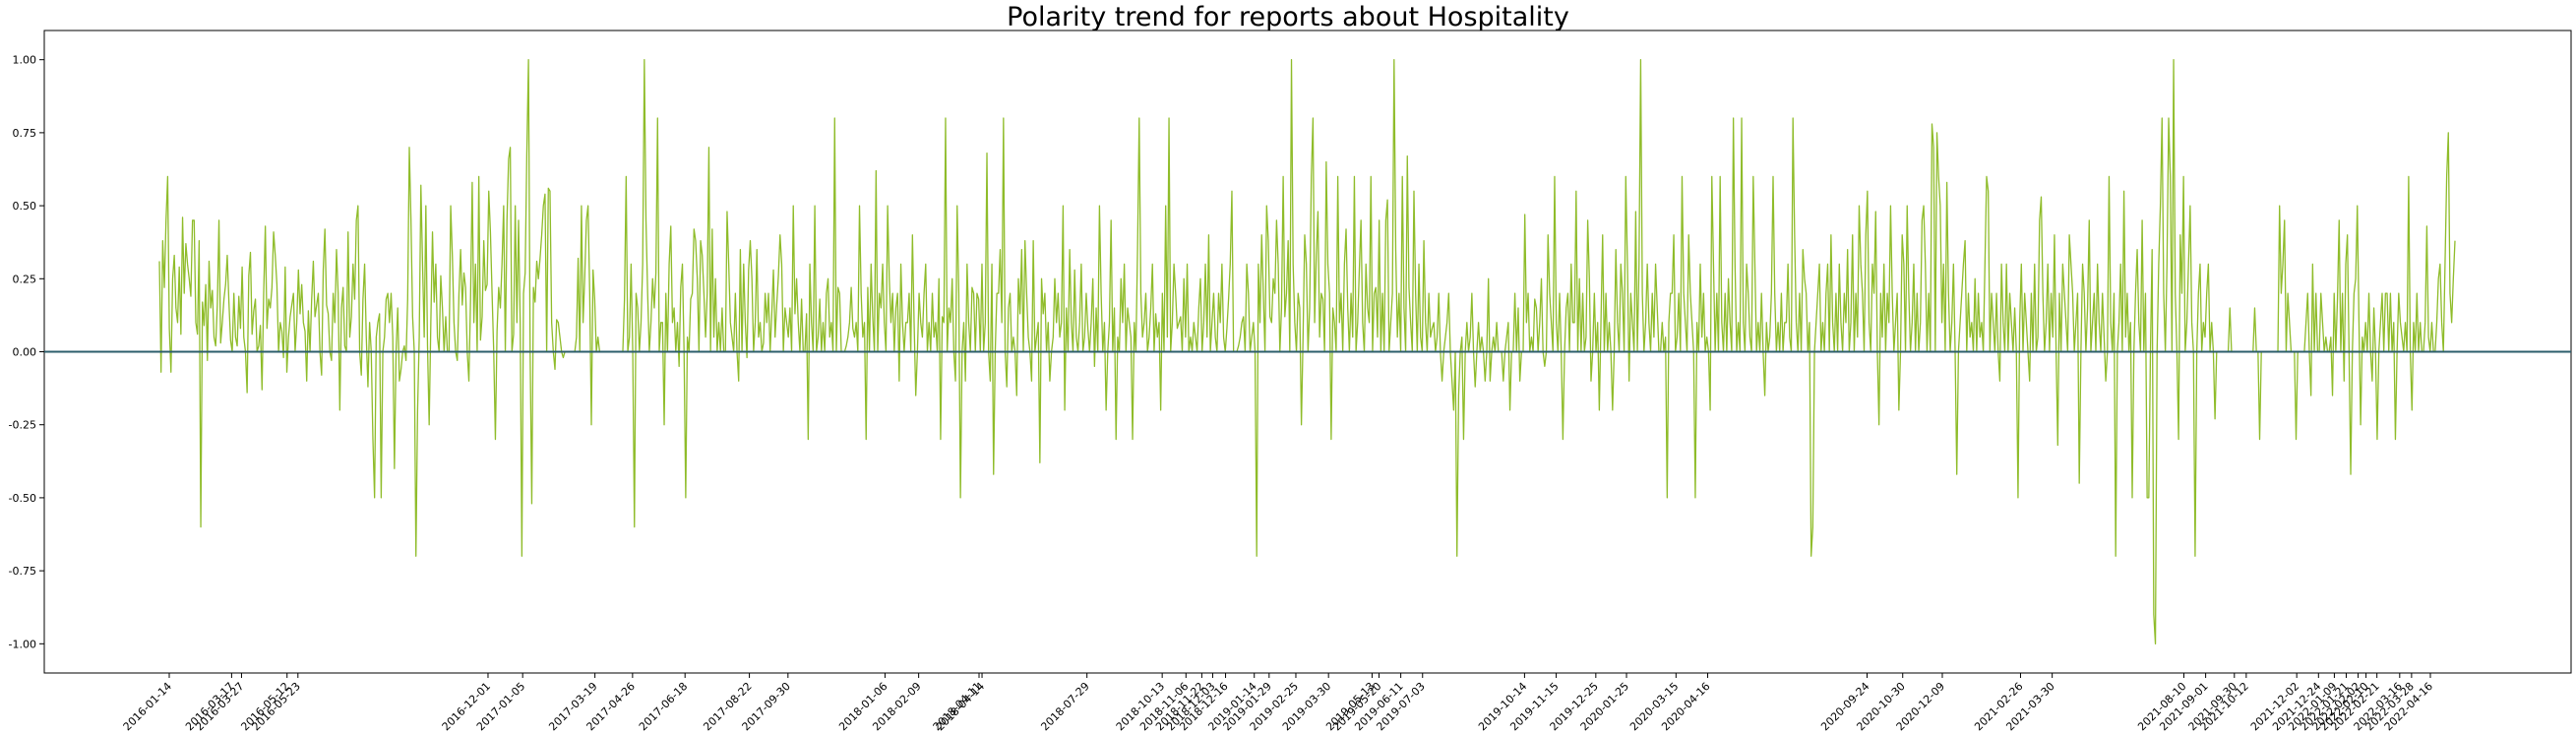 This screenshot has height=734, width=2576. Describe the element at coordinates (25, 279) in the screenshot. I see `y-tick-label: 0.25` at that location.